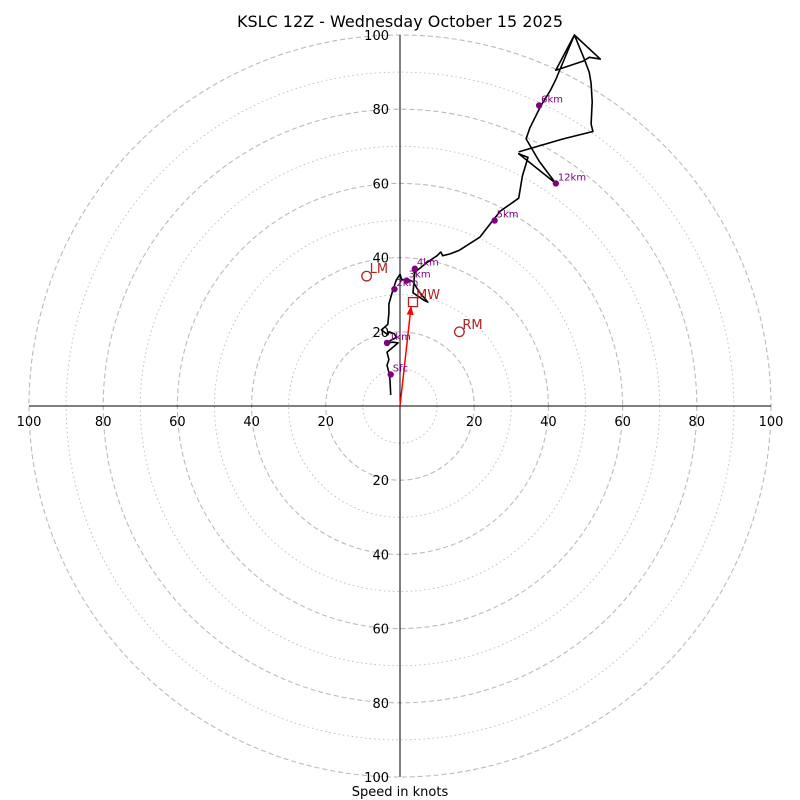 The width and height of the screenshot is (800, 800). What do you see at coordinates (474, 422) in the screenshot?
I see `x-tick-label-right: 20` at bounding box center [474, 422].